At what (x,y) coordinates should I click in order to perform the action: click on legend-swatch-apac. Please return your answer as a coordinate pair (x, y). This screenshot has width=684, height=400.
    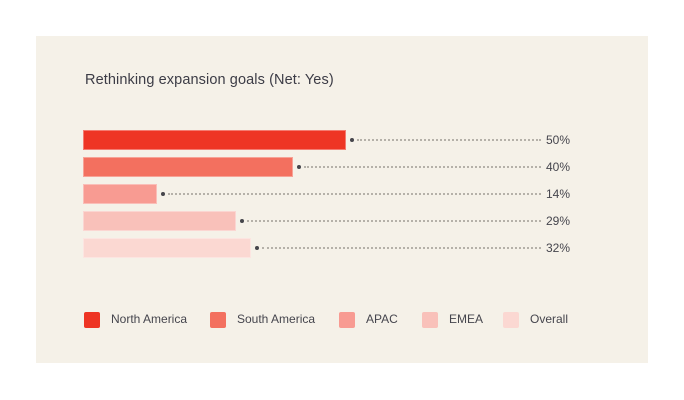
    Looking at the image, I should click on (347, 319).